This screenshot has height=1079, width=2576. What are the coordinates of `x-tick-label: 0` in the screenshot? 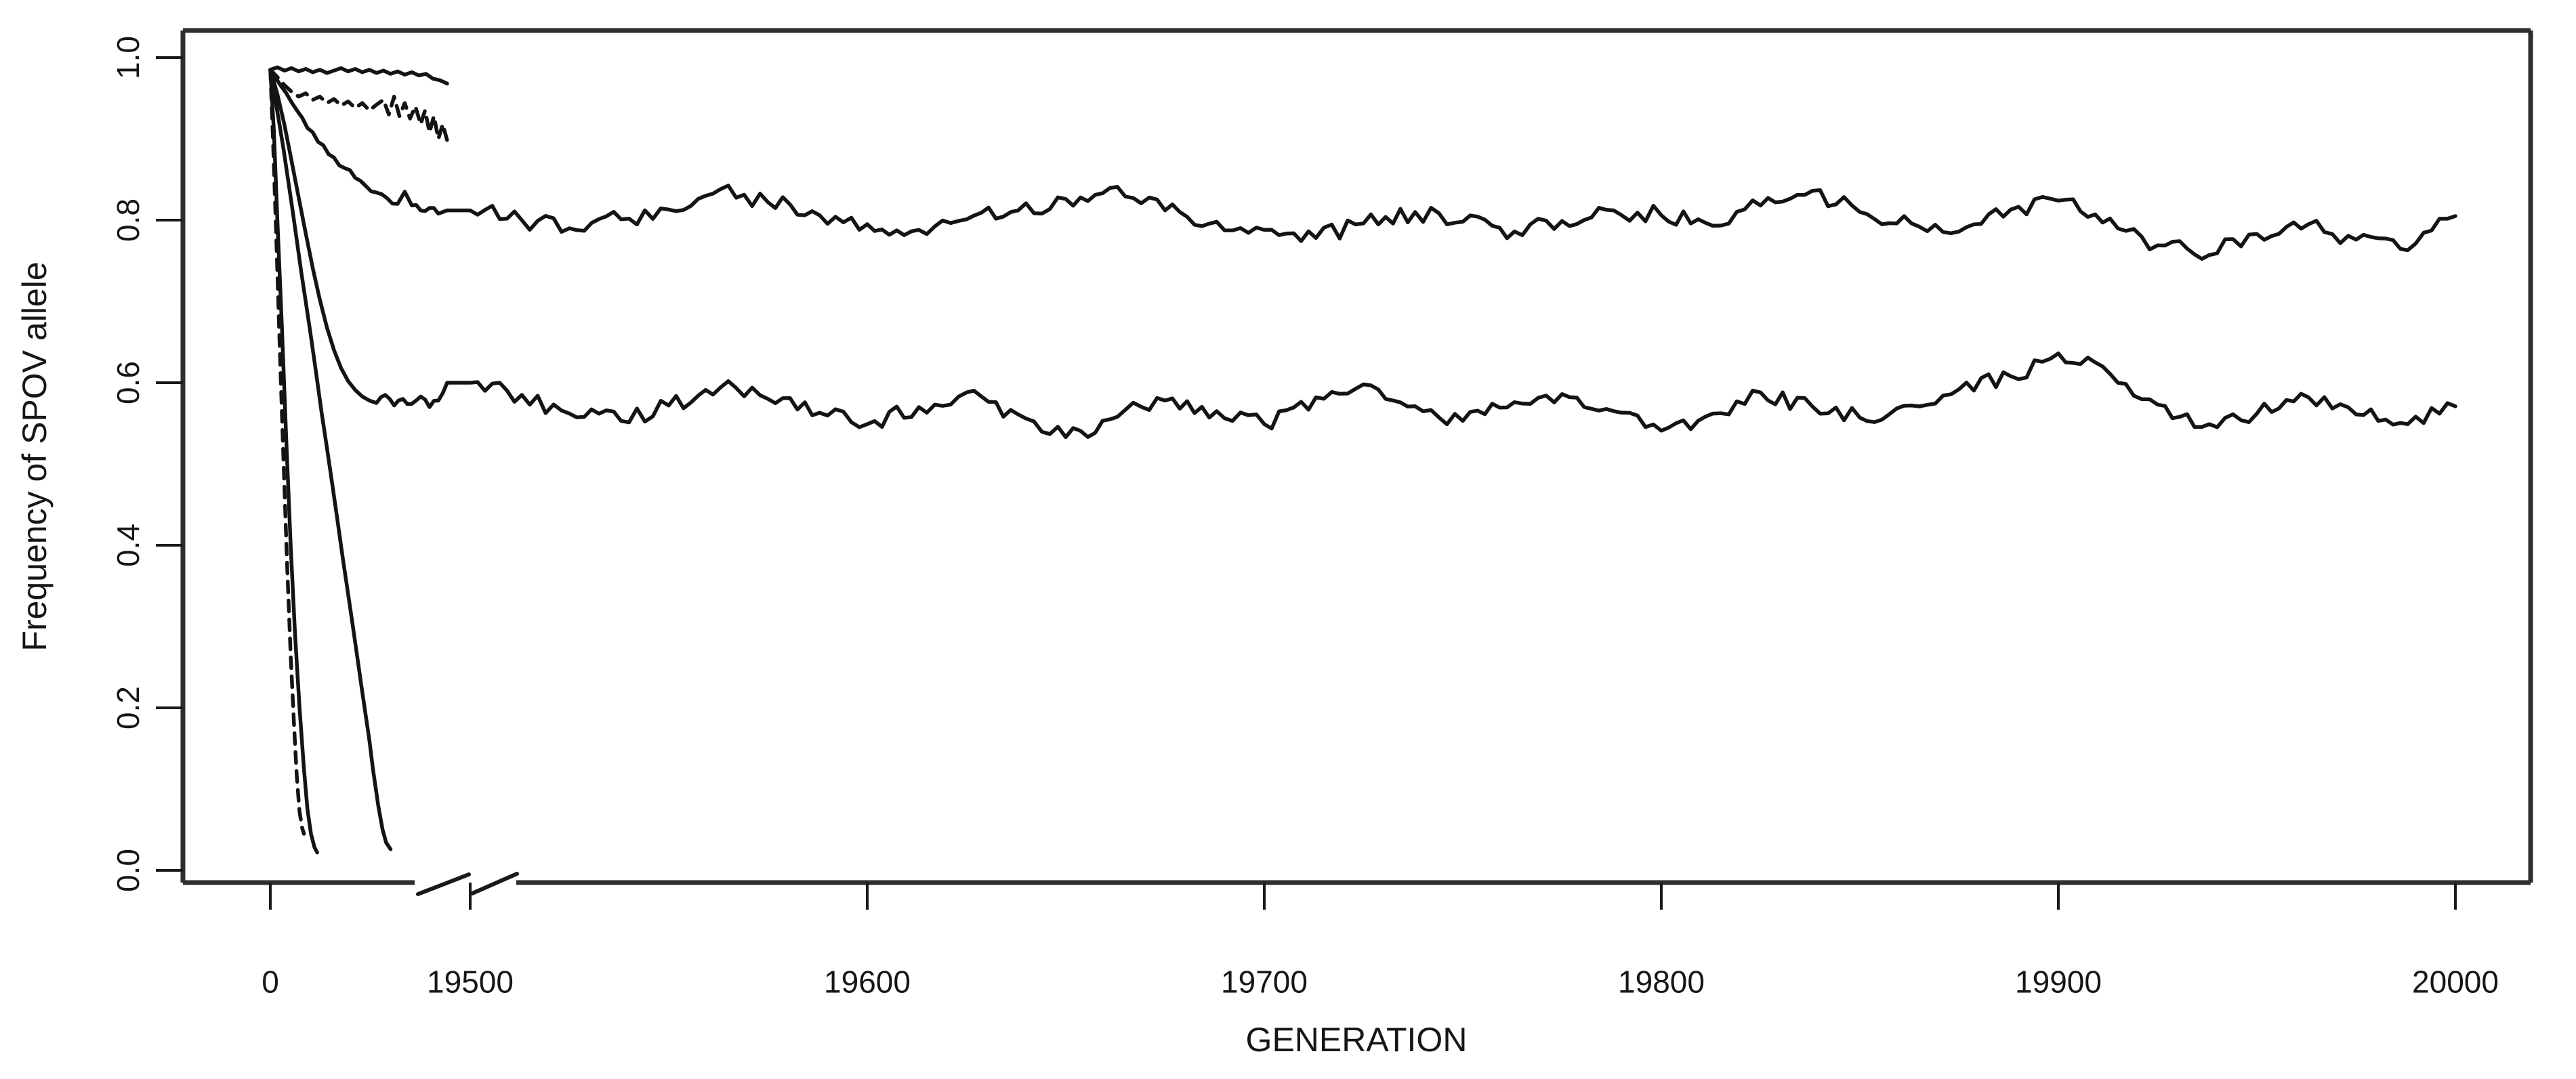 It's located at (270, 982).